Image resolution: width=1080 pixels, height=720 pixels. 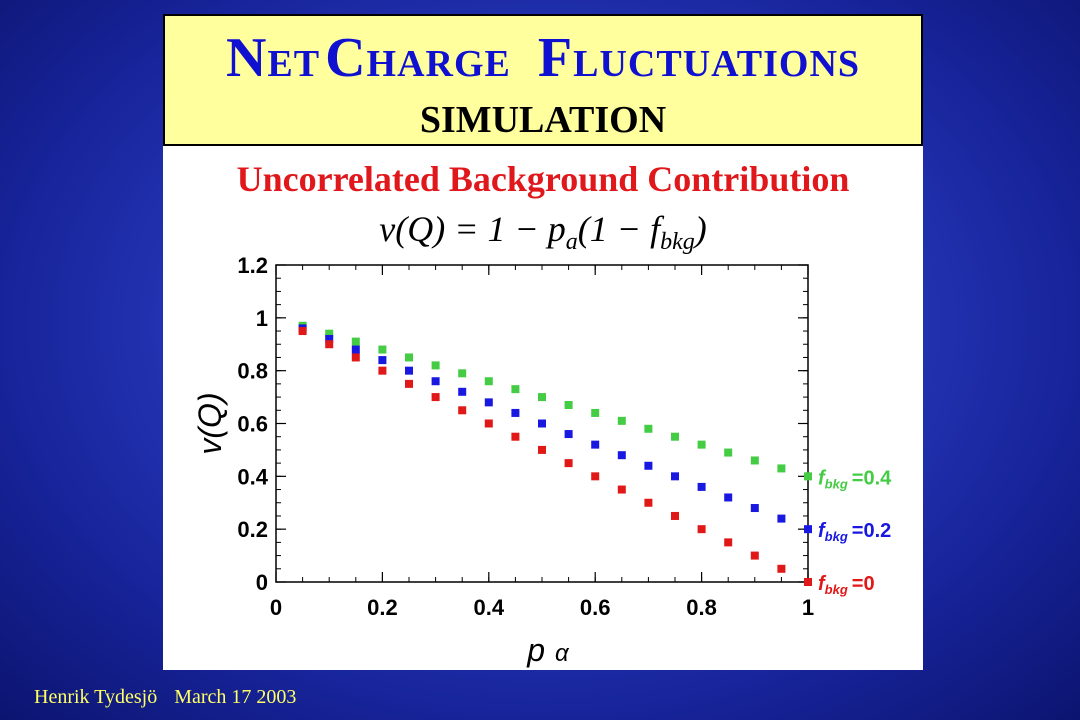 I want to click on x-tick-label: 1, so click(x=808, y=607).